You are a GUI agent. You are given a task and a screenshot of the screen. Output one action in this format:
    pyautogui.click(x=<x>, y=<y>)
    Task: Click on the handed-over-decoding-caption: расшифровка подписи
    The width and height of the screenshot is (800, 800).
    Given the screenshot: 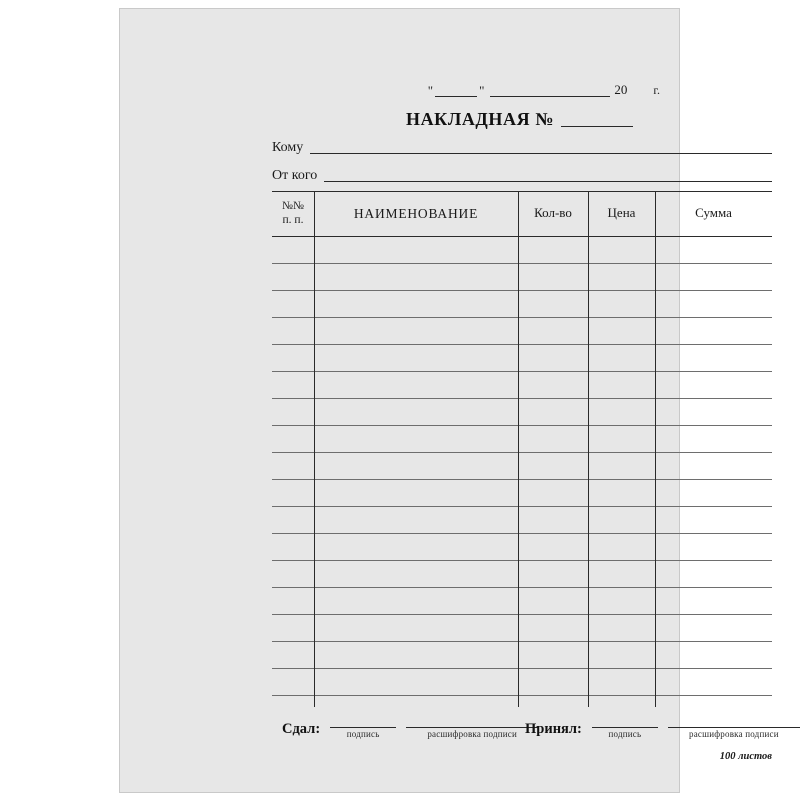 What is the action you would take?
    pyautogui.click(x=472, y=734)
    